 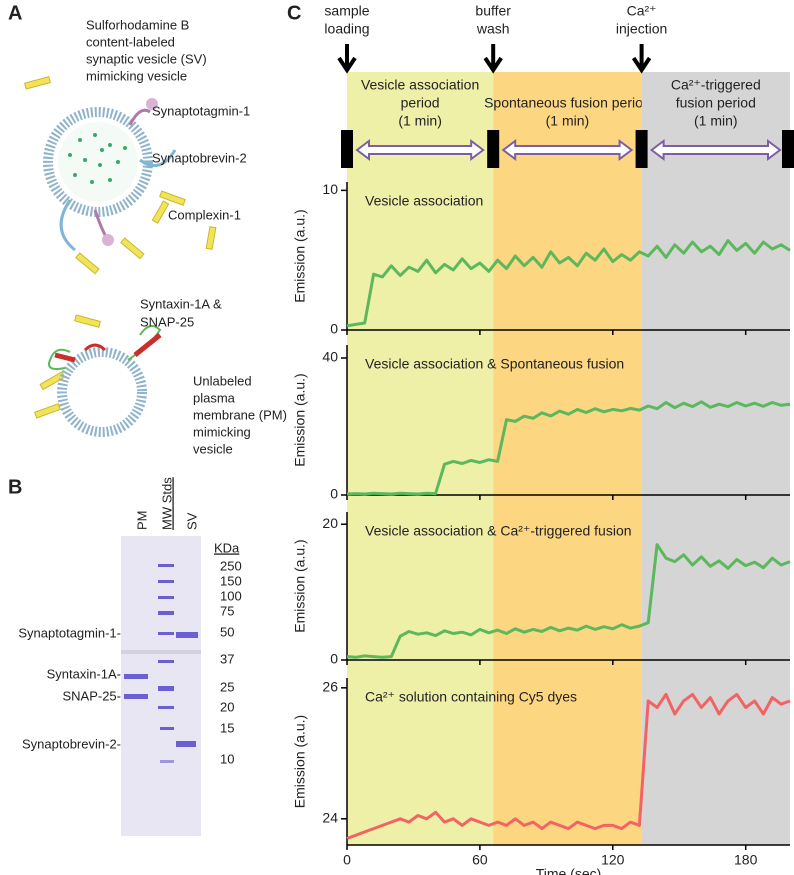 What do you see at coordinates (222, 380) in the screenshot?
I see `pm-label: Unlabeled` at bounding box center [222, 380].